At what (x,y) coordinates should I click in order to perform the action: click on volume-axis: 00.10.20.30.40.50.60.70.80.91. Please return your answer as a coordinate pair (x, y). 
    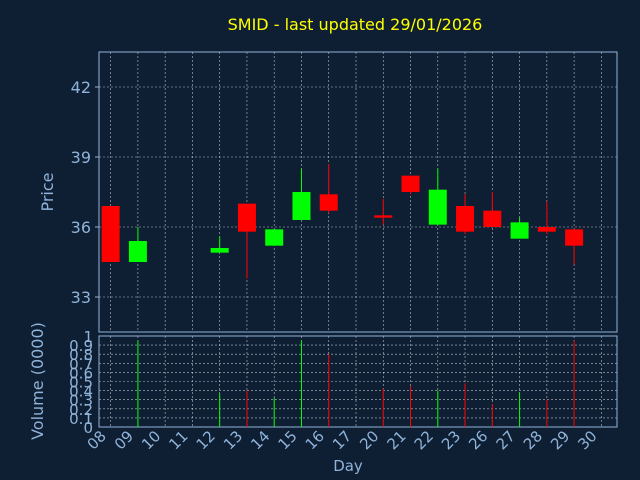
    Looking at the image, I should click on (81, 382).